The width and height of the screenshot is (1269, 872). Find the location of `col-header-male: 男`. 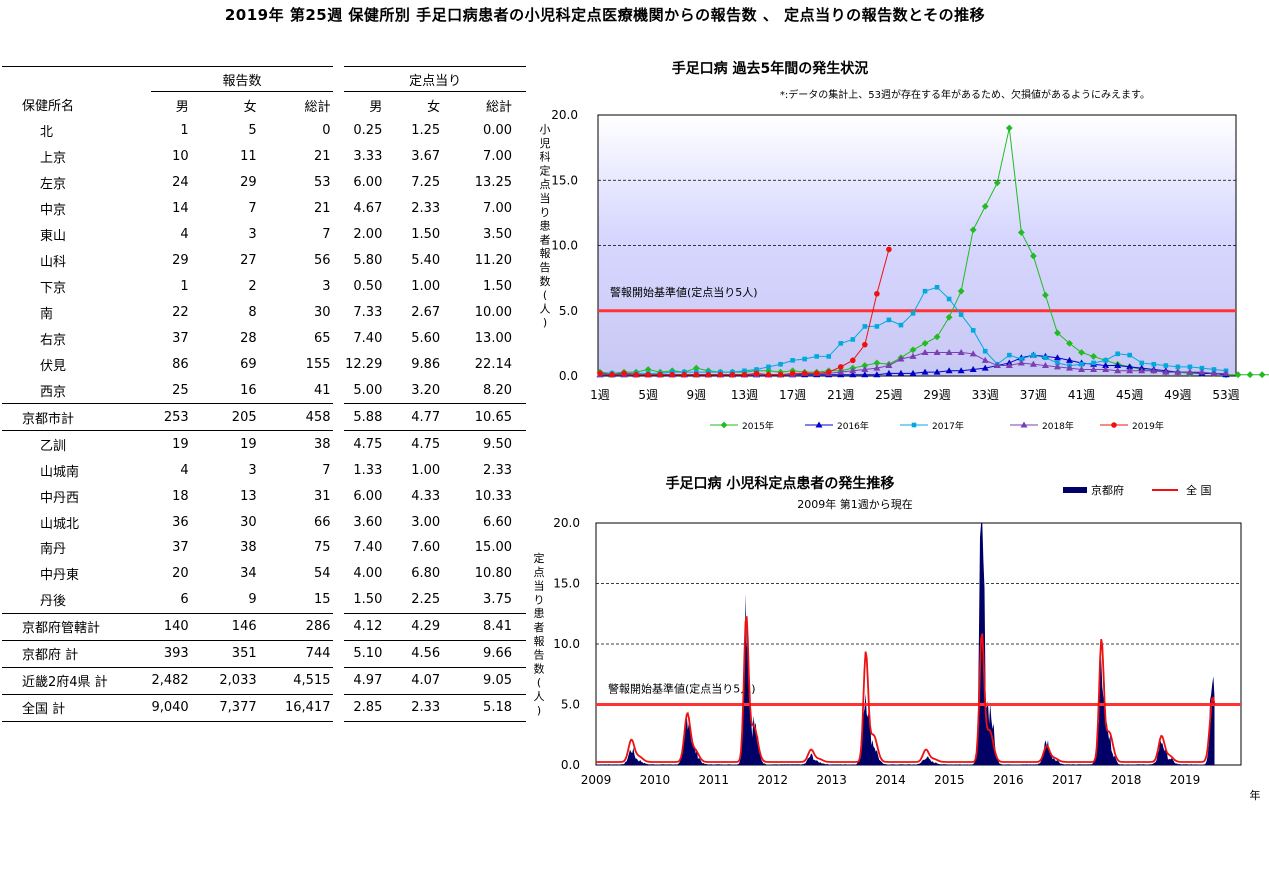

col-header-male: 男 is located at coordinates (182, 107).